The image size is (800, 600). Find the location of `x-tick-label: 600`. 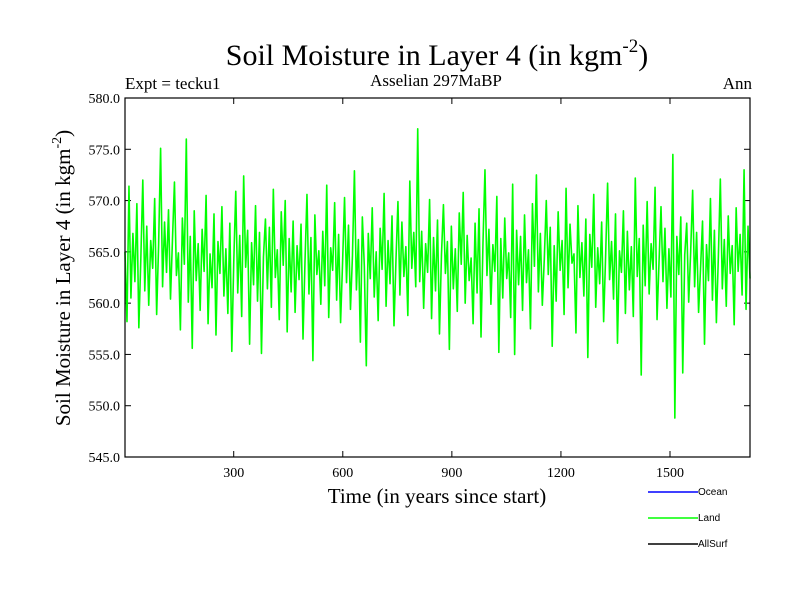

x-tick-label: 600 is located at coordinates (342, 473).